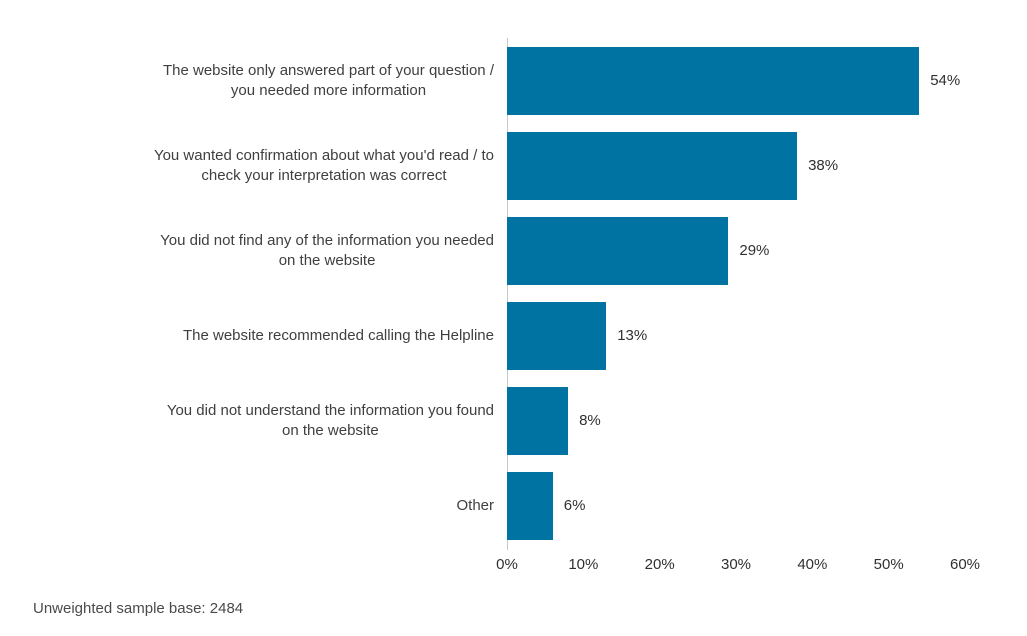 The image size is (1027, 636). I want to click on footnote: Unweighted sample base: 2484, so click(138, 608).